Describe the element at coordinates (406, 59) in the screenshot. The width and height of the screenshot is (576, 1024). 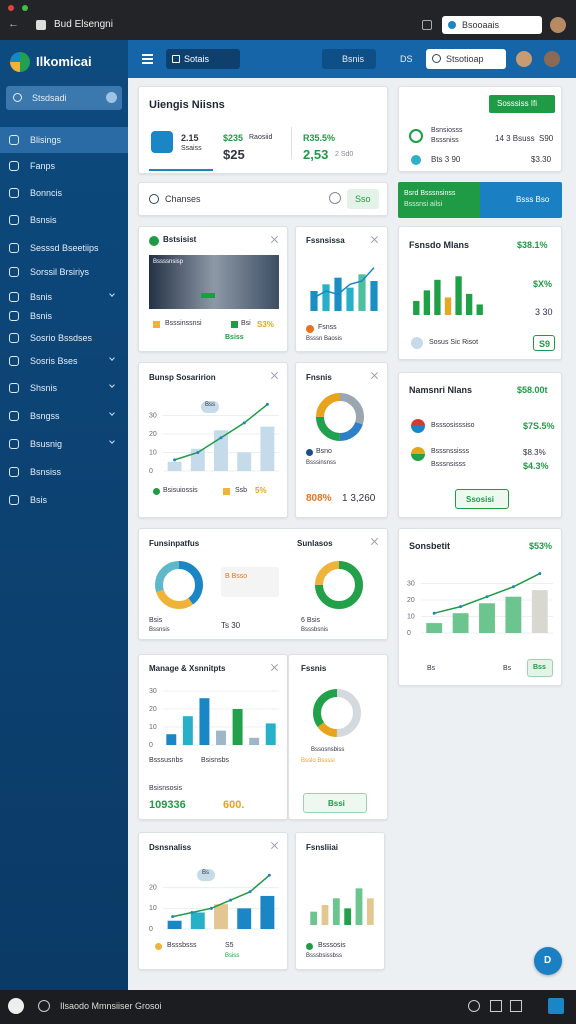
I see `header-link: DS` at that location.